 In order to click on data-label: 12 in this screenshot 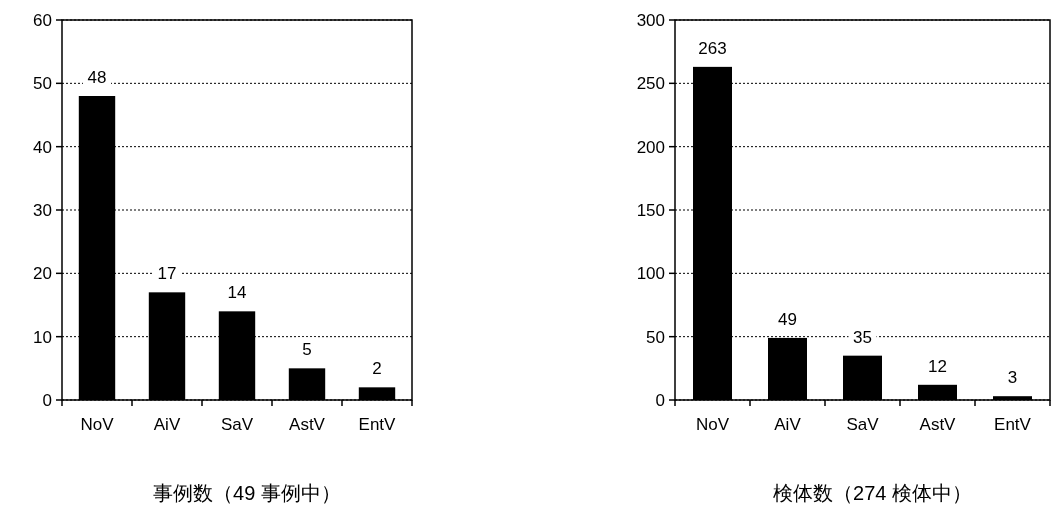, I will do `click(937, 366)`.